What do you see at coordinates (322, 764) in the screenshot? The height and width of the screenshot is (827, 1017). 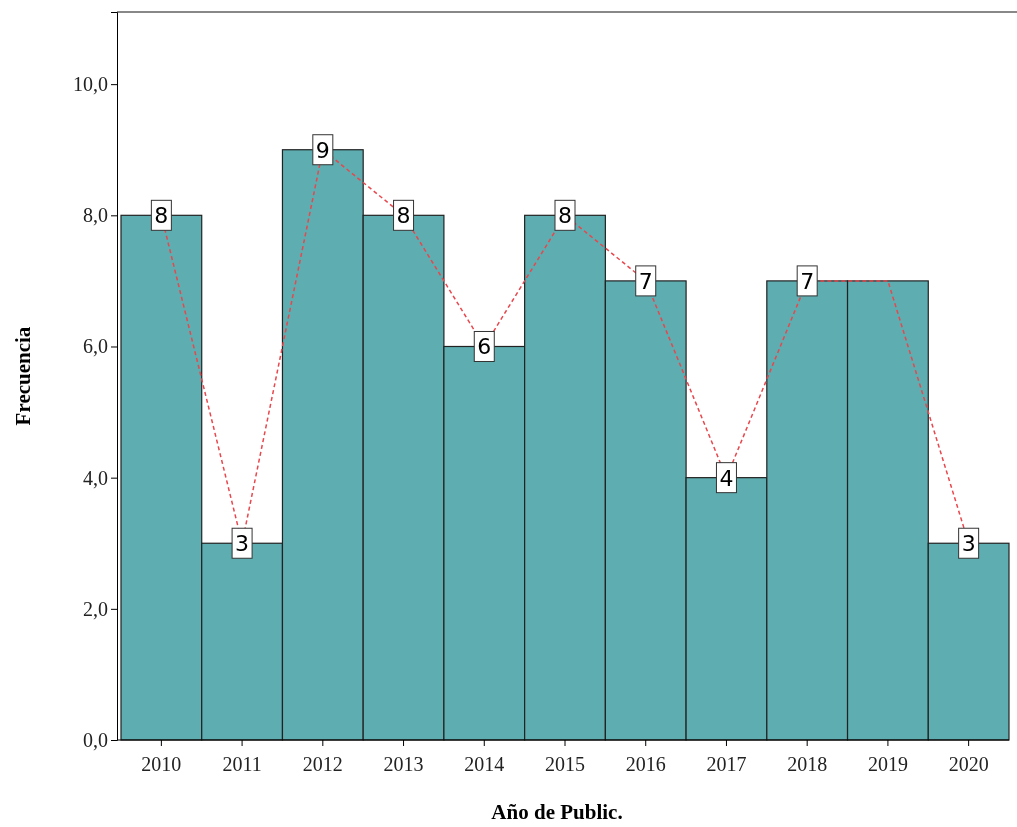 I see `x-tick-label: 2012` at bounding box center [322, 764].